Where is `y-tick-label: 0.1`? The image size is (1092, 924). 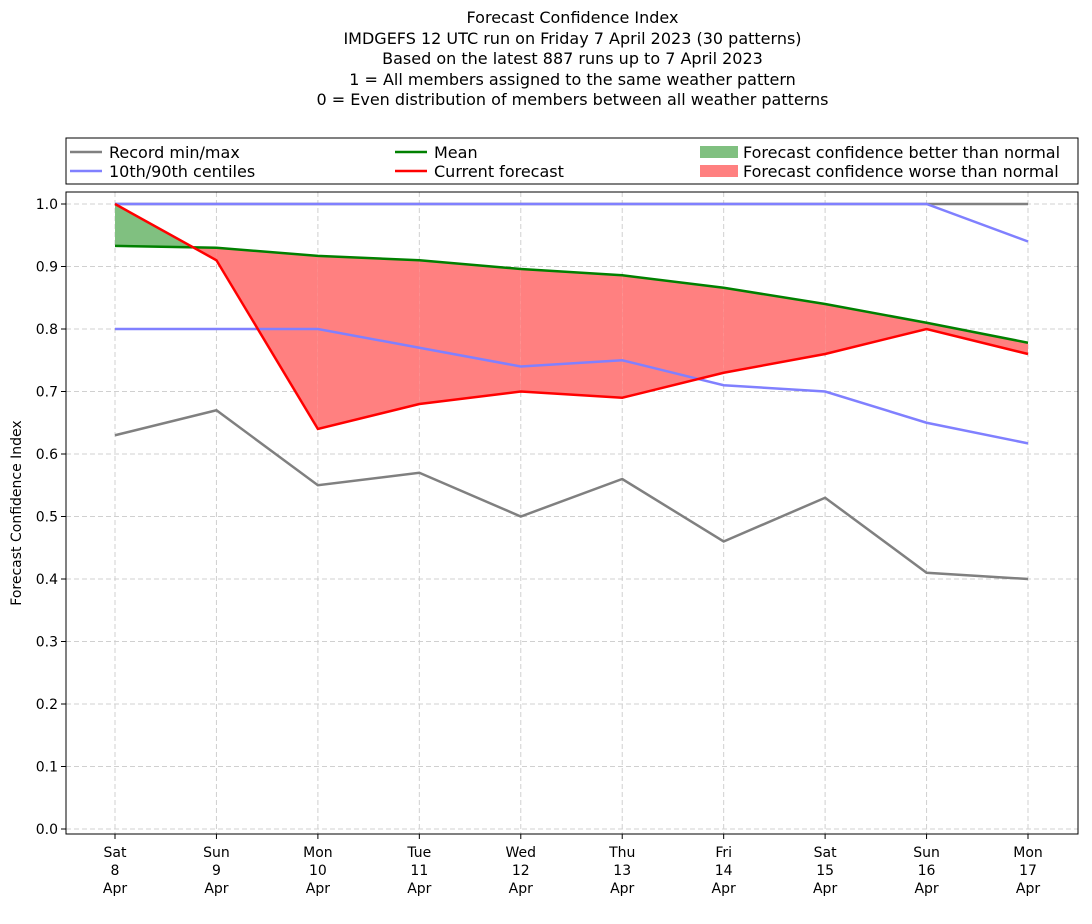 y-tick-label: 0.1 is located at coordinates (47, 768).